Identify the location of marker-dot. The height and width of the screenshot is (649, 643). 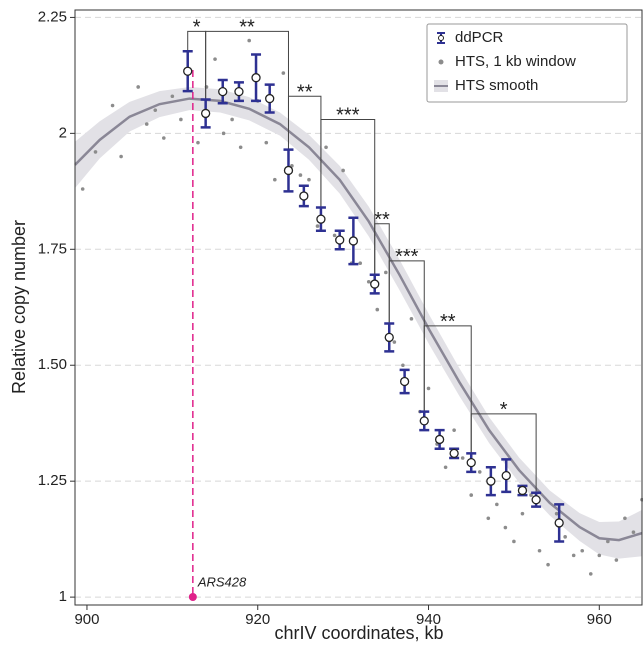
(192, 597).